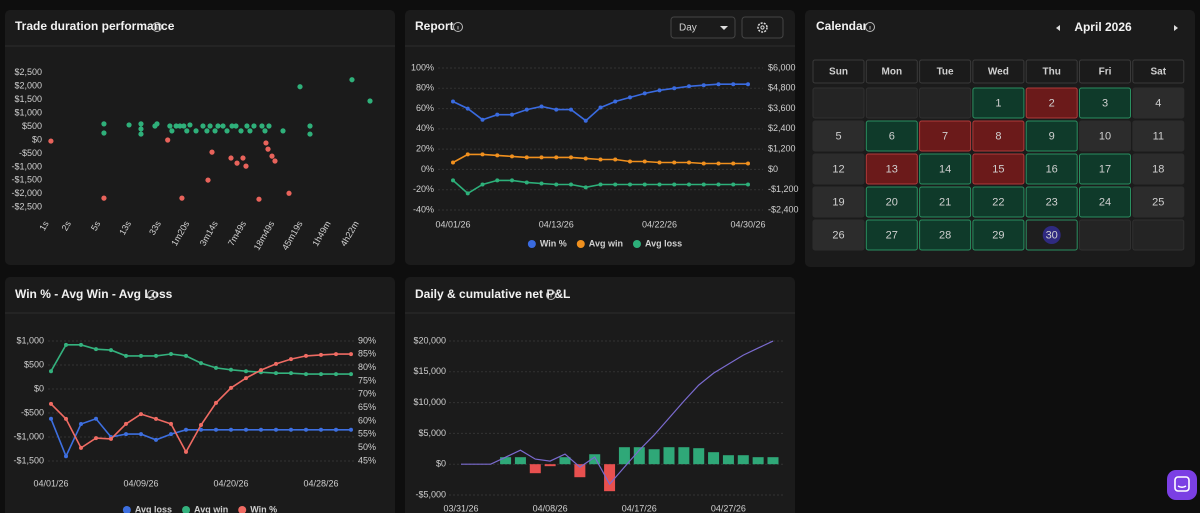 The image size is (1200, 513). What do you see at coordinates (230, 483) in the screenshot?
I see `x-tick-label: 04/20/26` at bounding box center [230, 483].